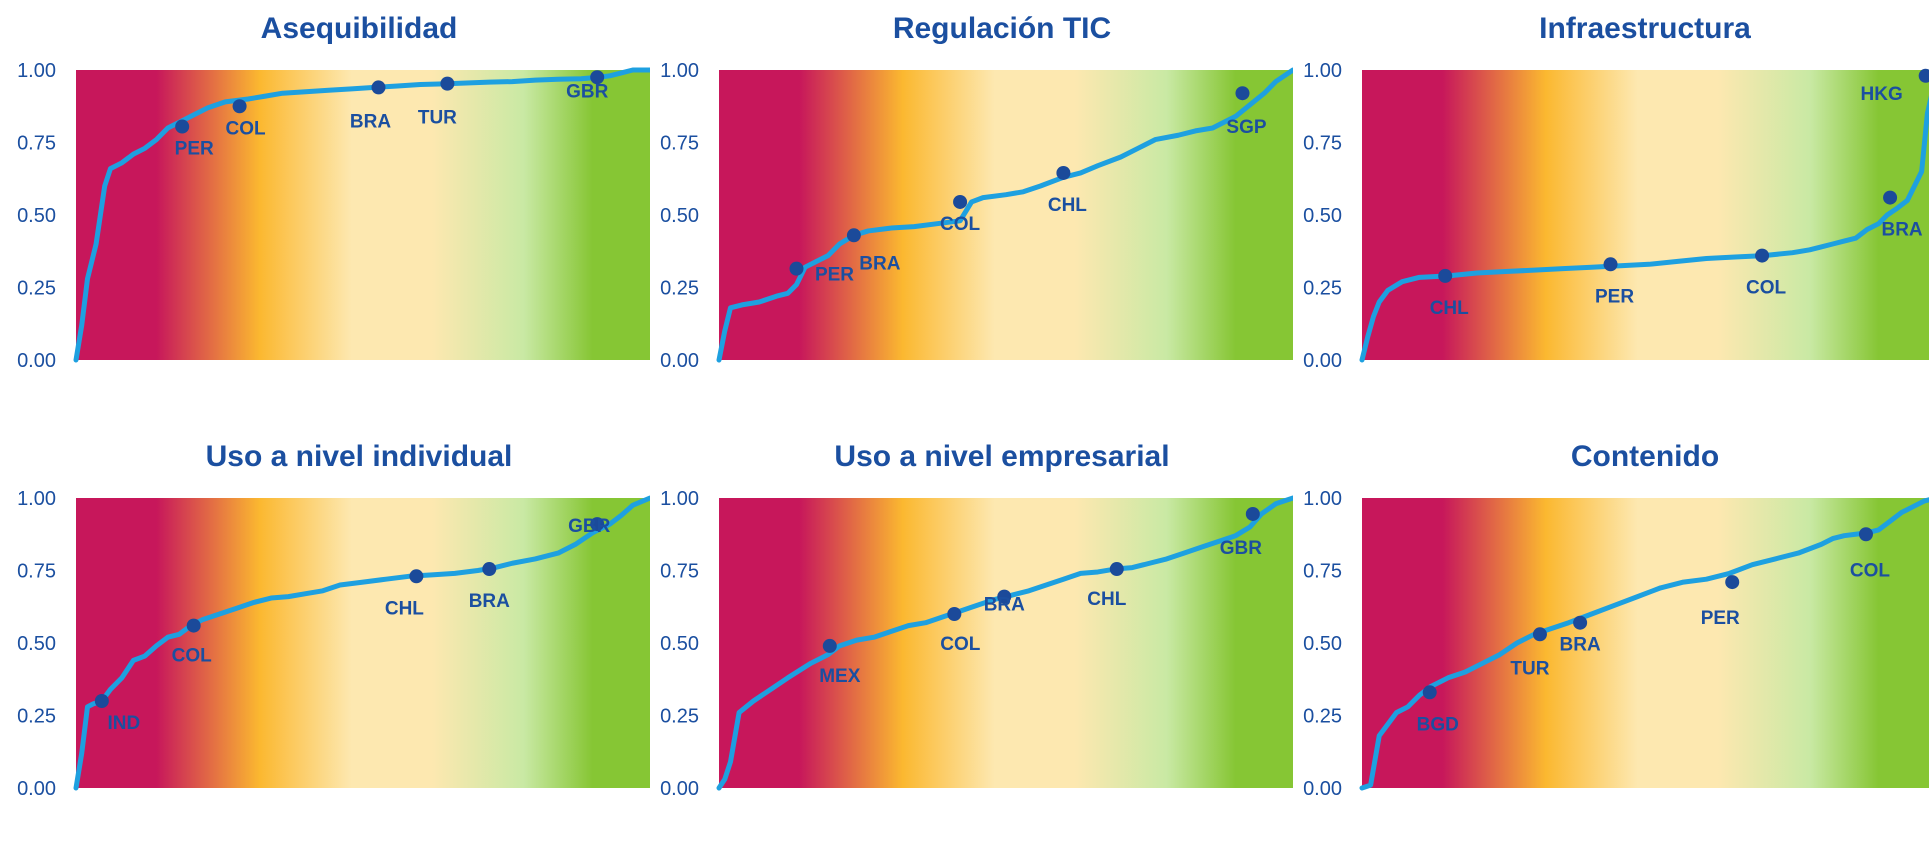  What do you see at coordinates (1644, 644) in the screenshot?
I see `plot-area: BGD TUR BRA PER COL` at bounding box center [1644, 644].